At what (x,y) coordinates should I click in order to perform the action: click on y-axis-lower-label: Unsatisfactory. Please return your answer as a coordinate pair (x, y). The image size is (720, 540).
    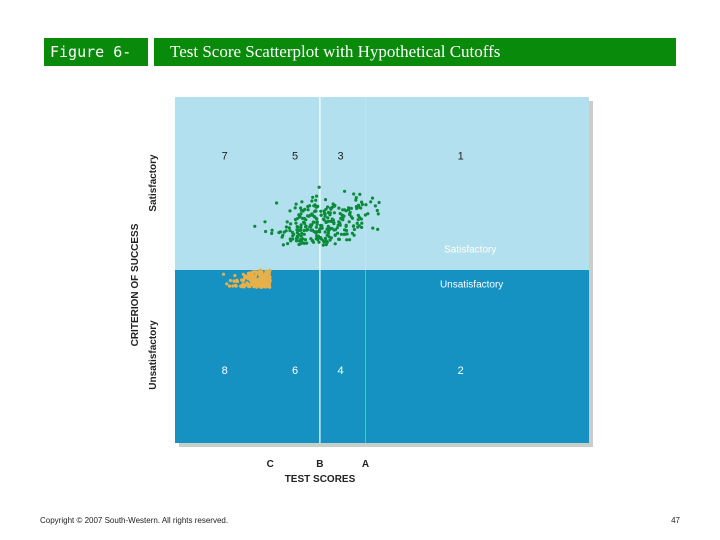
    Looking at the image, I should click on (153, 355).